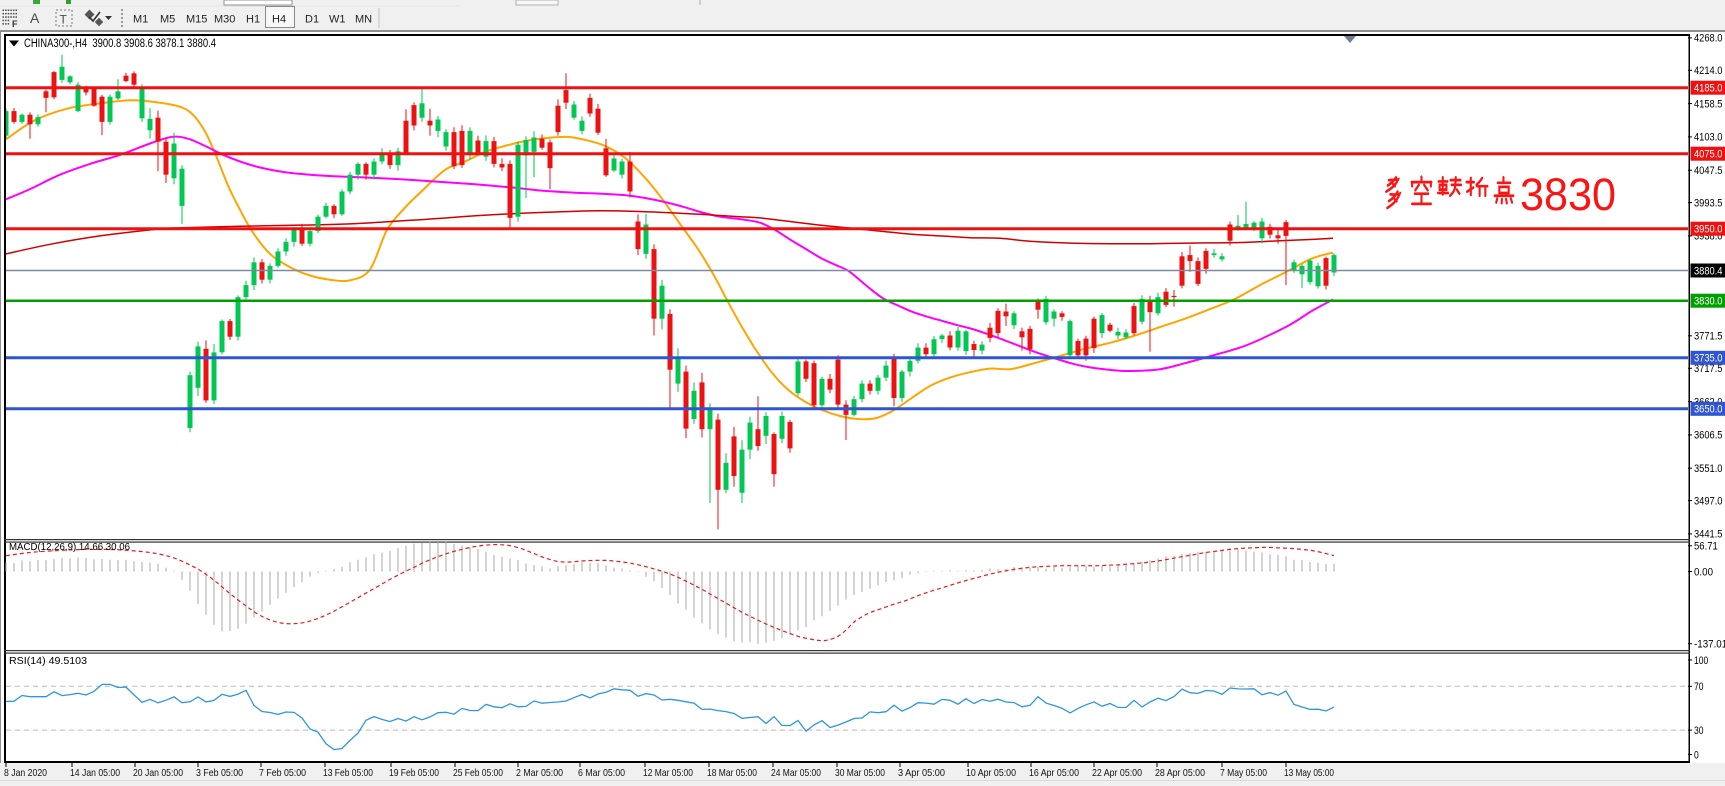 The image size is (1725, 786). What do you see at coordinates (1708, 501) in the screenshot?
I see `svg-text: 3497.0` at bounding box center [1708, 501].